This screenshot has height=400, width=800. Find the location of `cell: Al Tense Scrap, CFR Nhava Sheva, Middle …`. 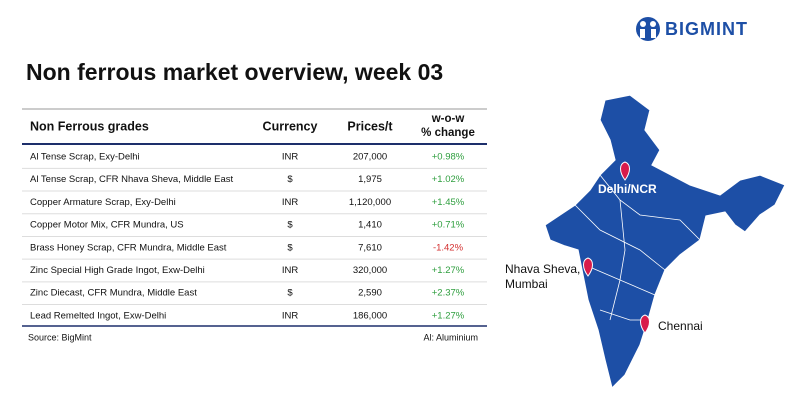

cell: Al Tense Scrap, CFR Nhava Sheva, Middle … is located at coordinates (131, 179).